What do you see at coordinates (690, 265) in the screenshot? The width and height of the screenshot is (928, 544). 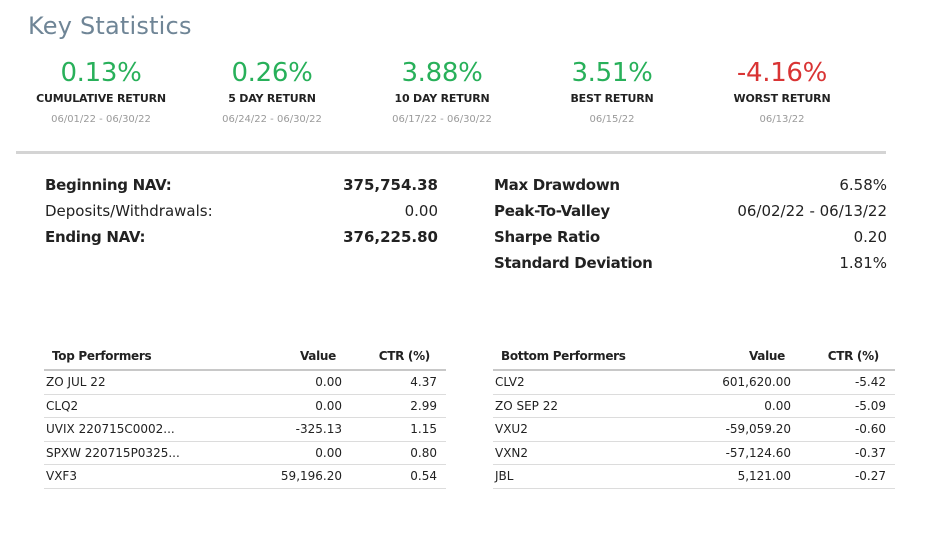 I see `risk-row-standard-deviation: Standard Deviation 1.81%` at bounding box center [690, 265].